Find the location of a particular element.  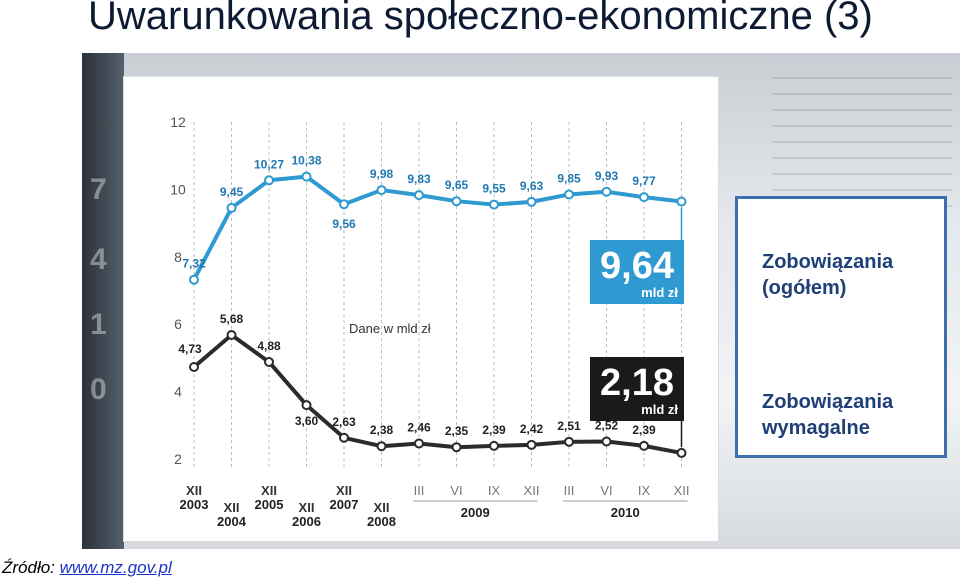

legend-total-label: Zobowiązania (ogółem) is located at coordinates (828, 275).